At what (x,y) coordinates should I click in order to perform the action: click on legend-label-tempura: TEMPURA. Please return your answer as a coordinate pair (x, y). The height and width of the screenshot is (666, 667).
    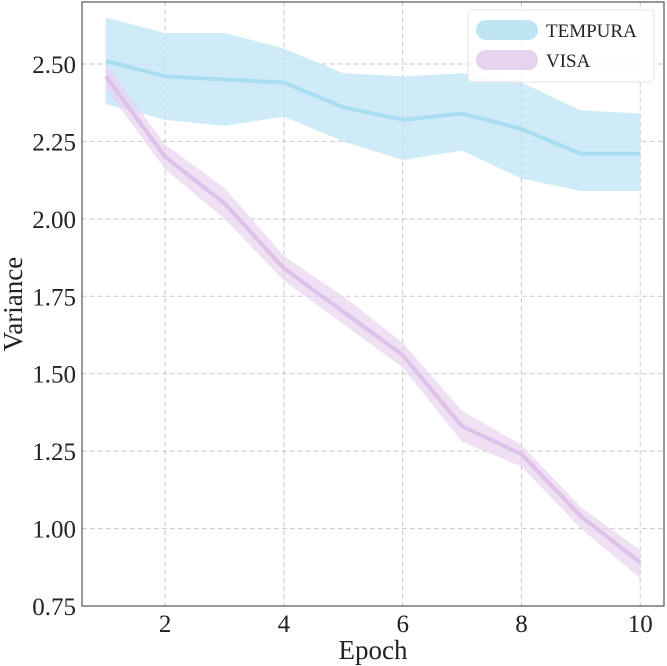
    Looking at the image, I should click on (591, 31).